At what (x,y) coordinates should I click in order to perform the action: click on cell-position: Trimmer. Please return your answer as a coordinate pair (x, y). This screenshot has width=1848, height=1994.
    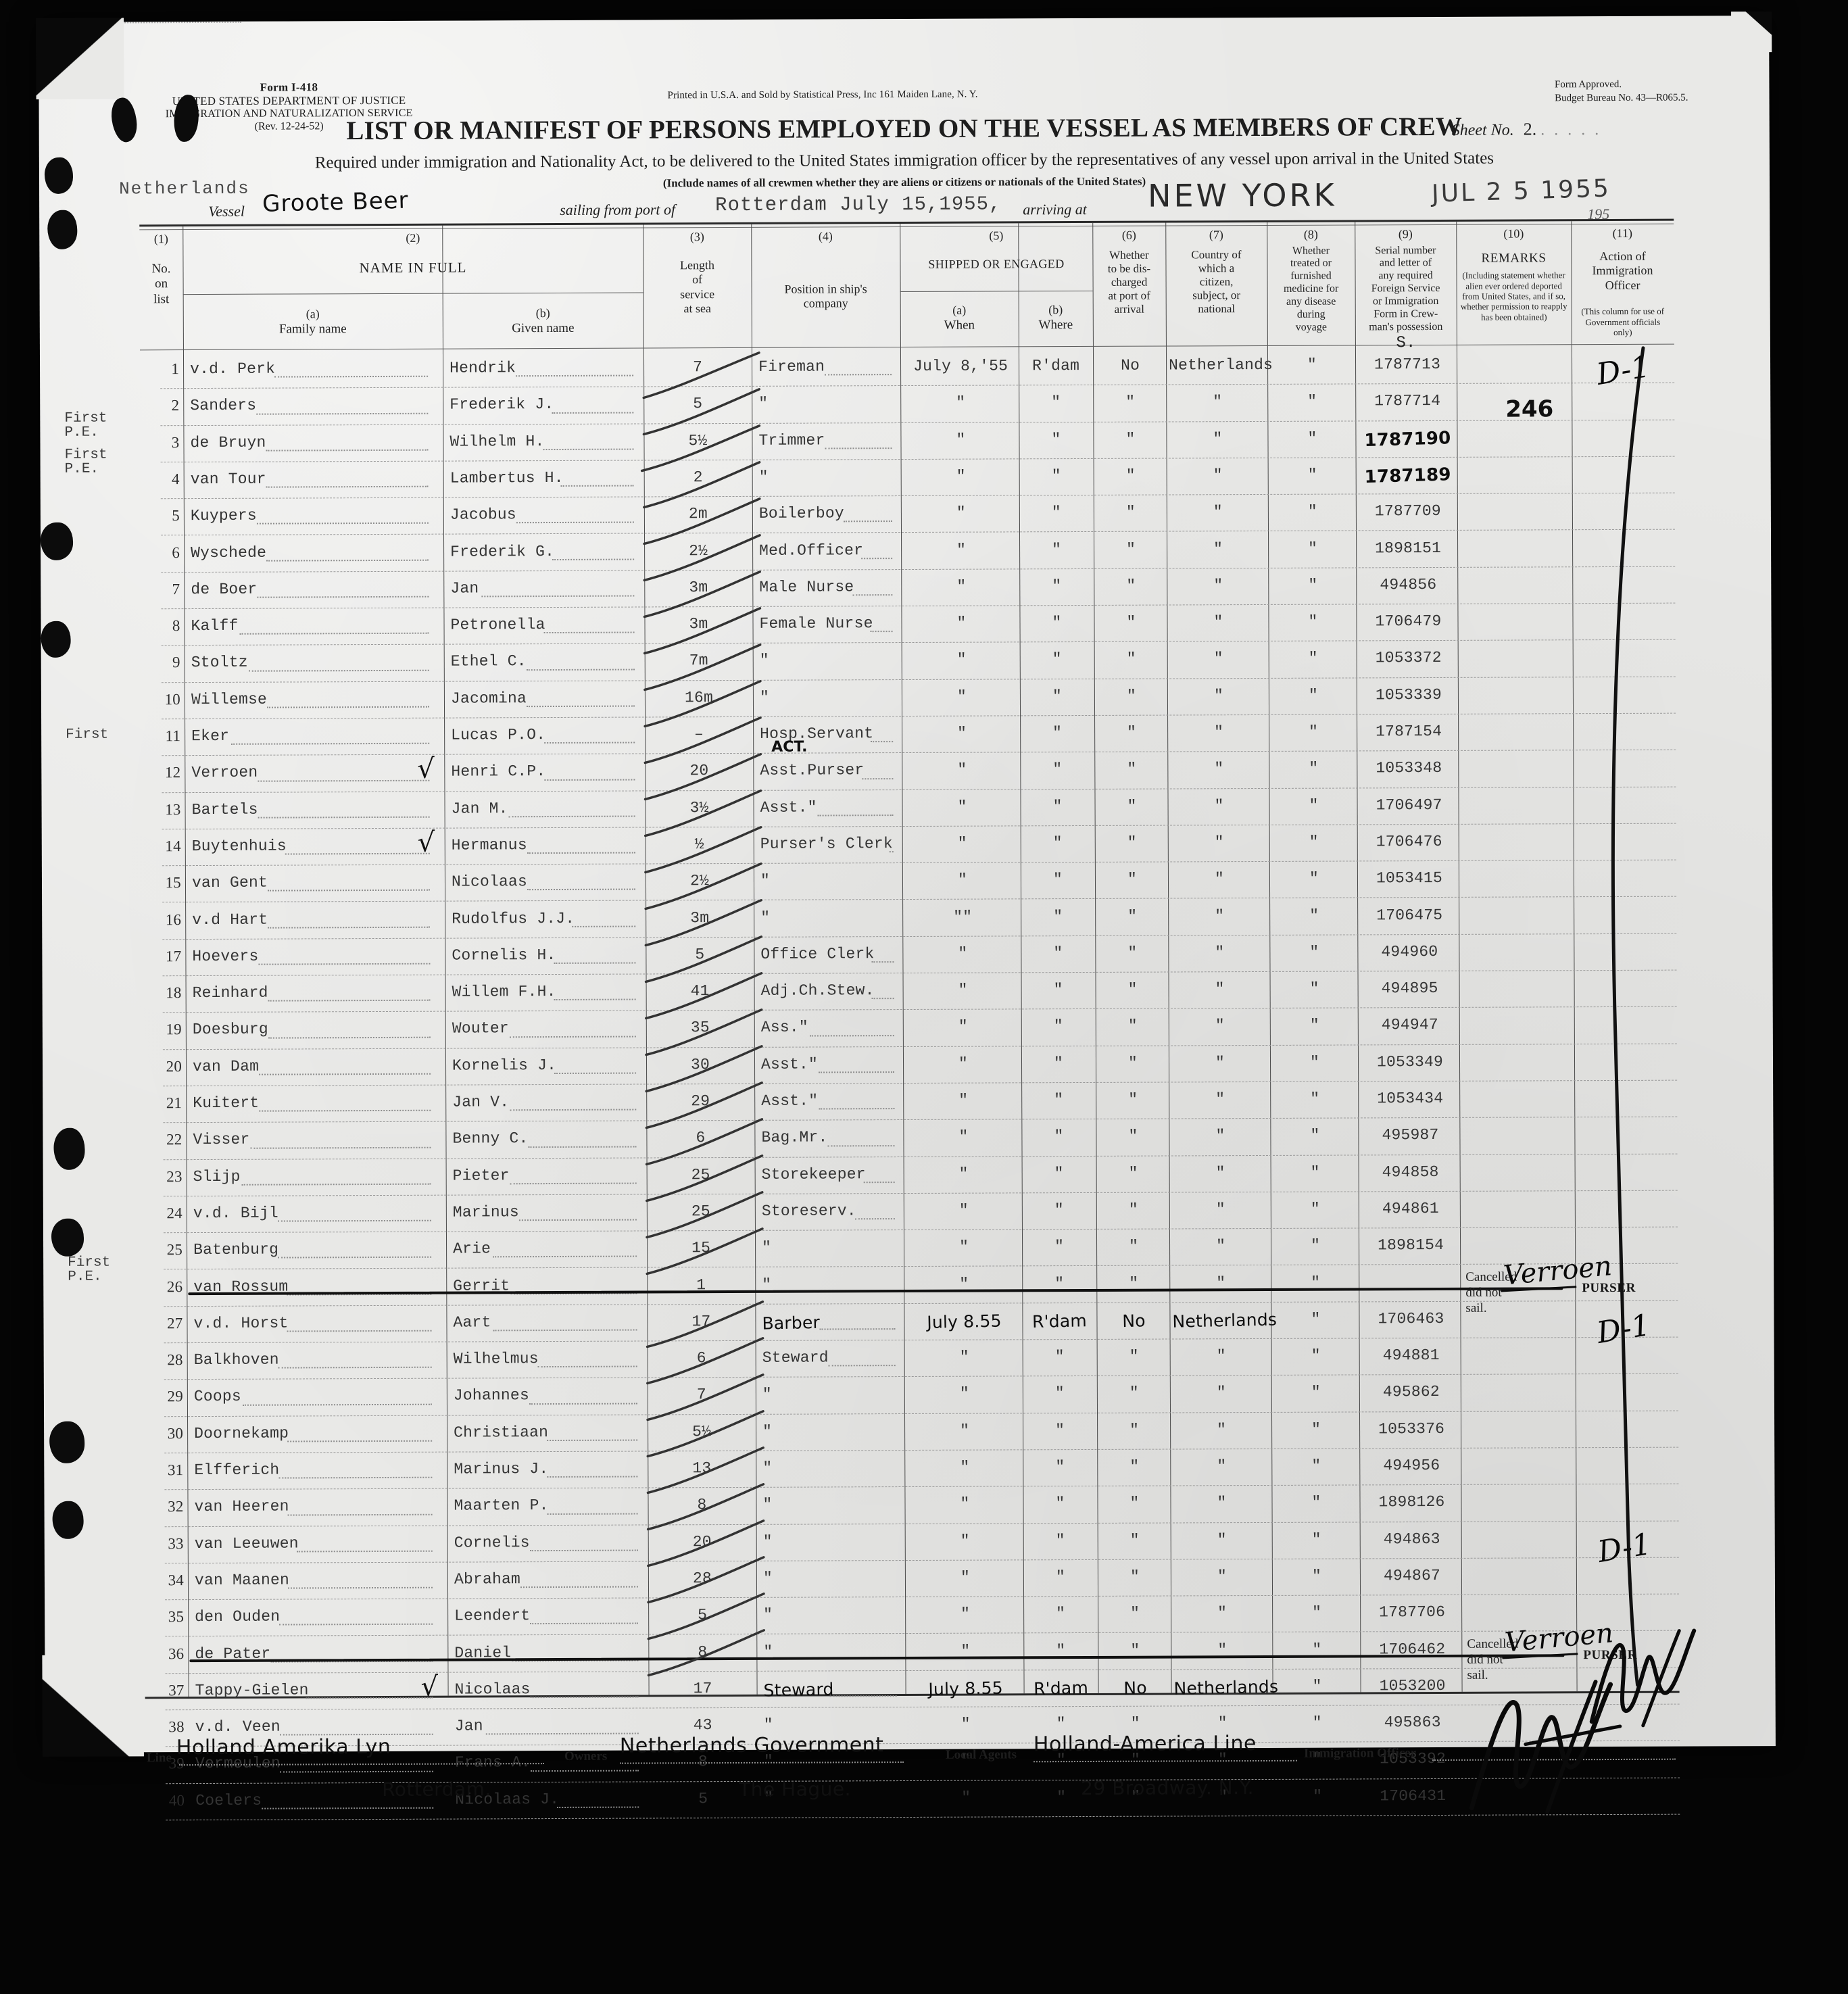
    Looking at the image, I should click on (791, 440).